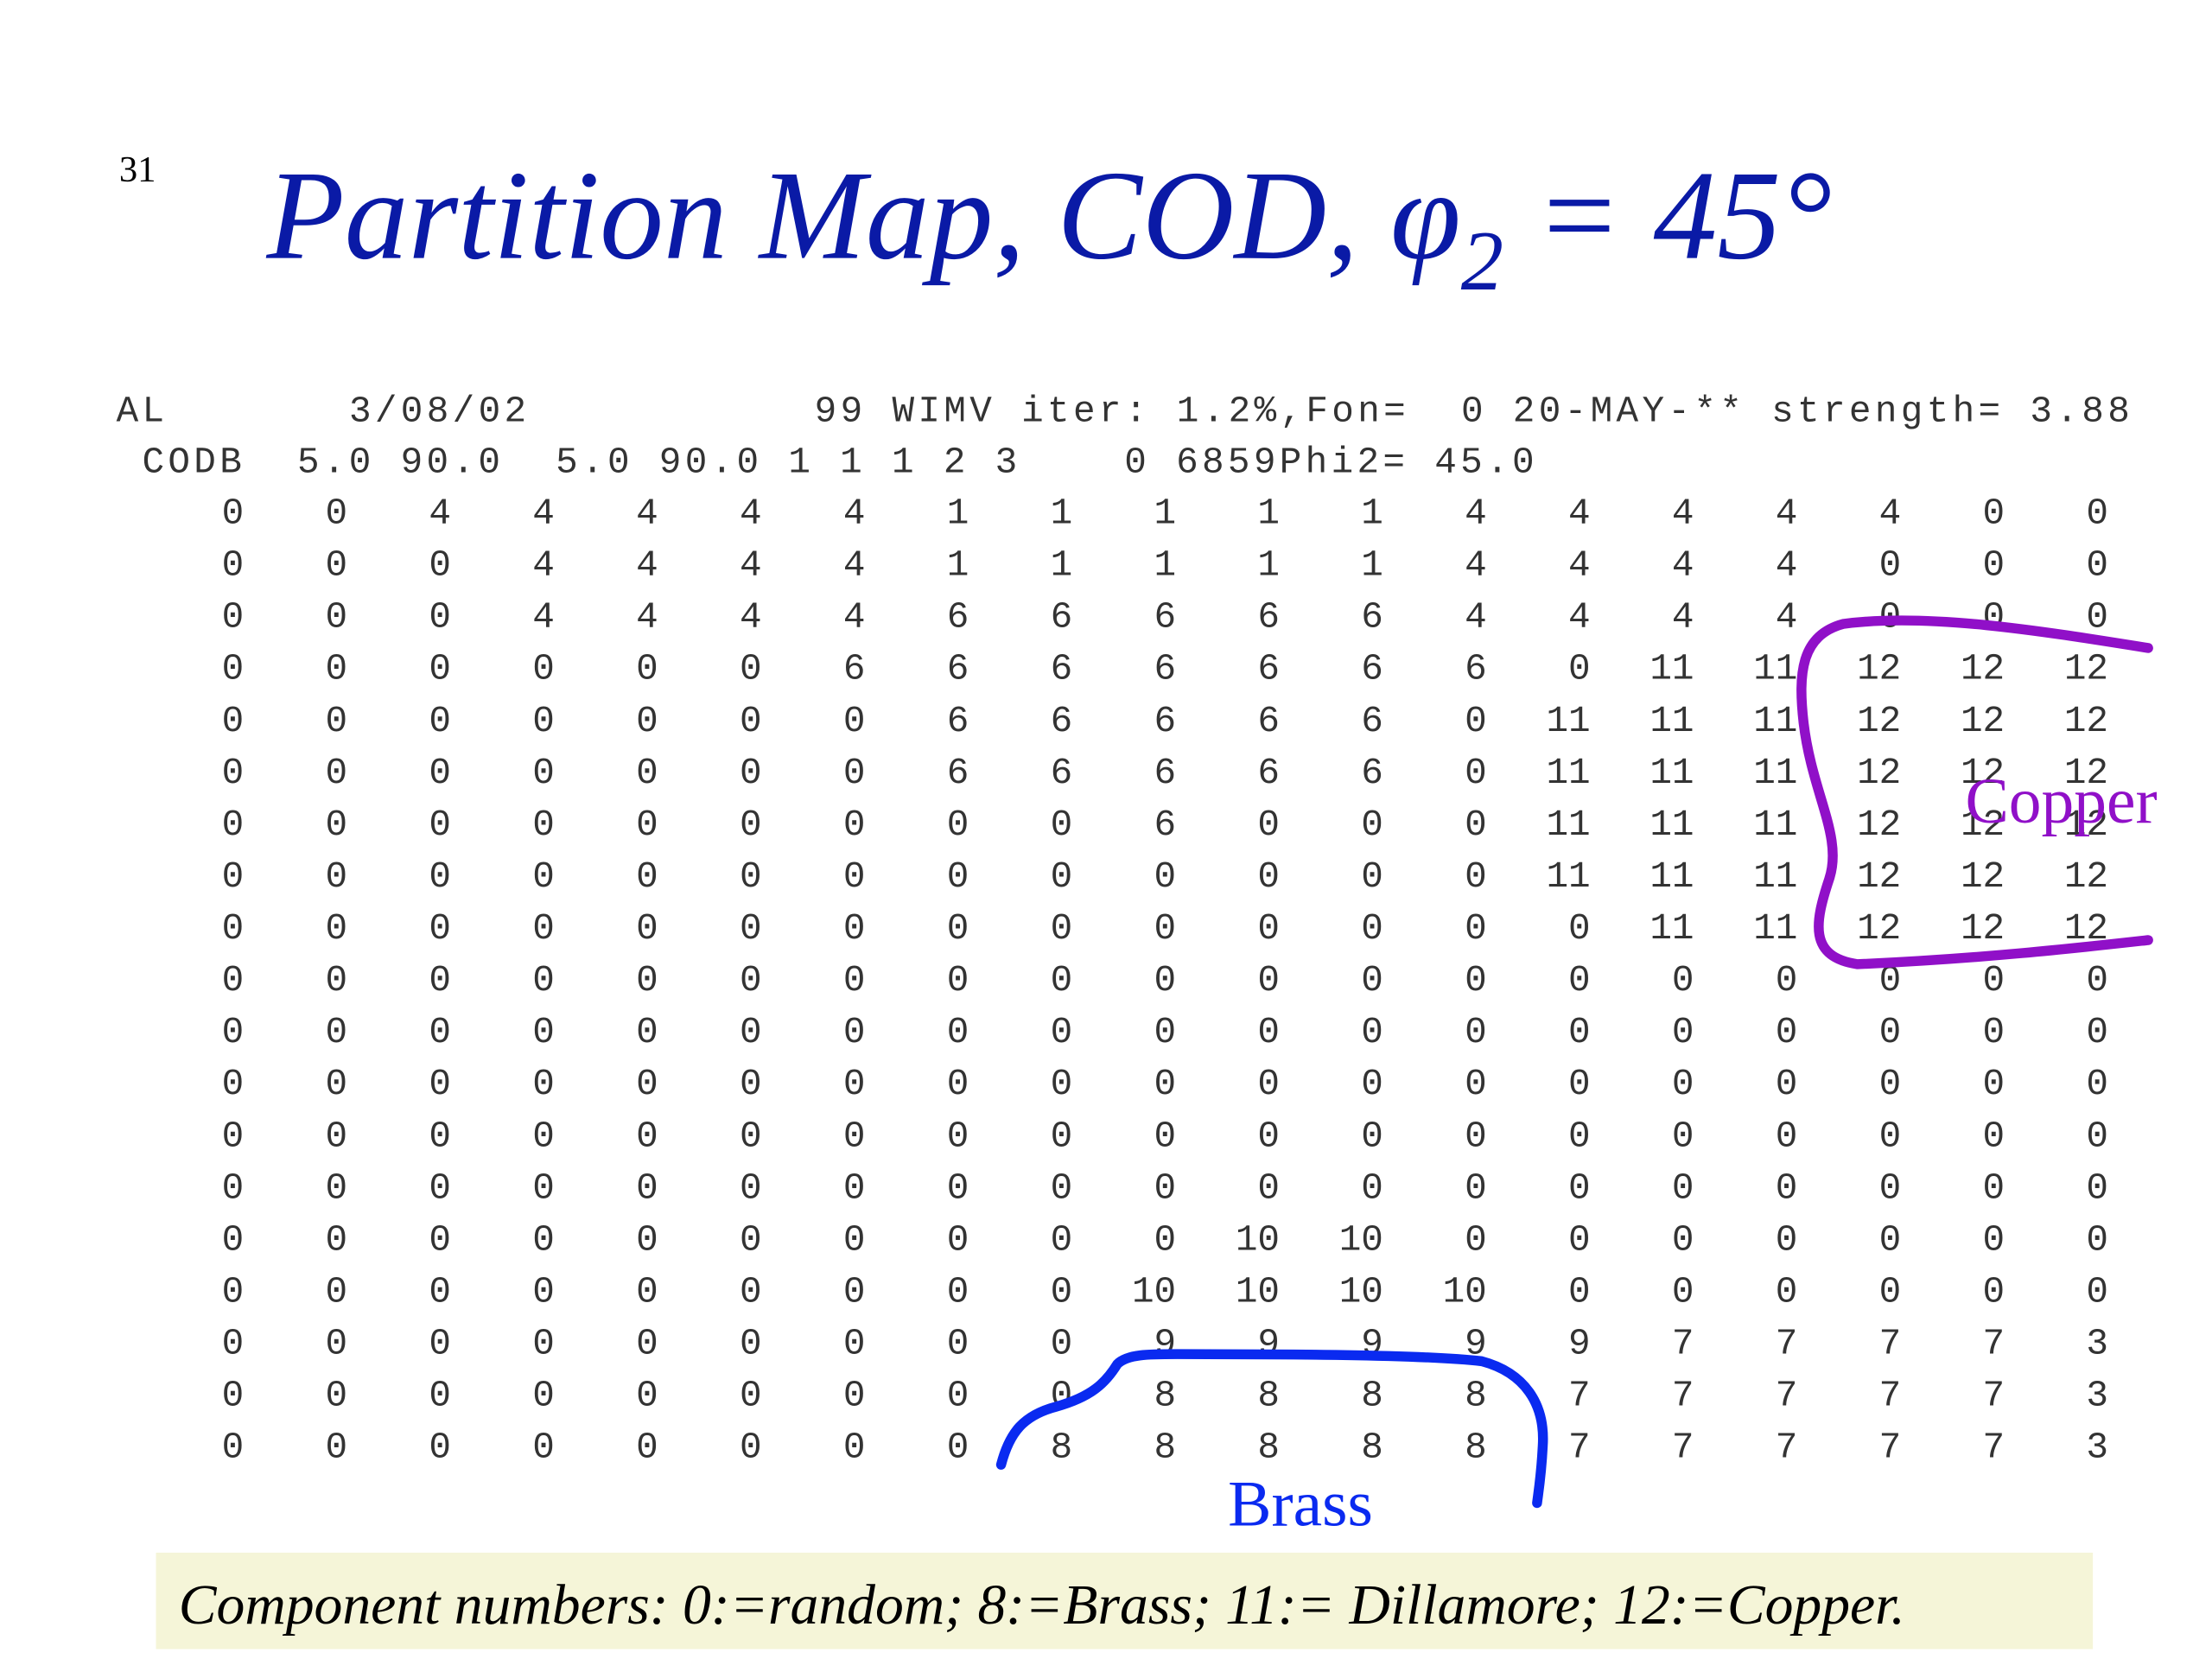 This screenshot has height=1659, width=2212. What do you see at coordinates (2097, 1344) in the screenshot?
I see `grid-cell: 3` at bounding box center [2097, 1344].